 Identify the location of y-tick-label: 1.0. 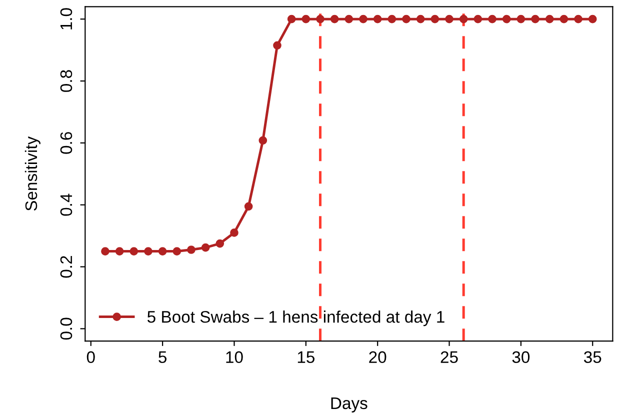
(66, 19).